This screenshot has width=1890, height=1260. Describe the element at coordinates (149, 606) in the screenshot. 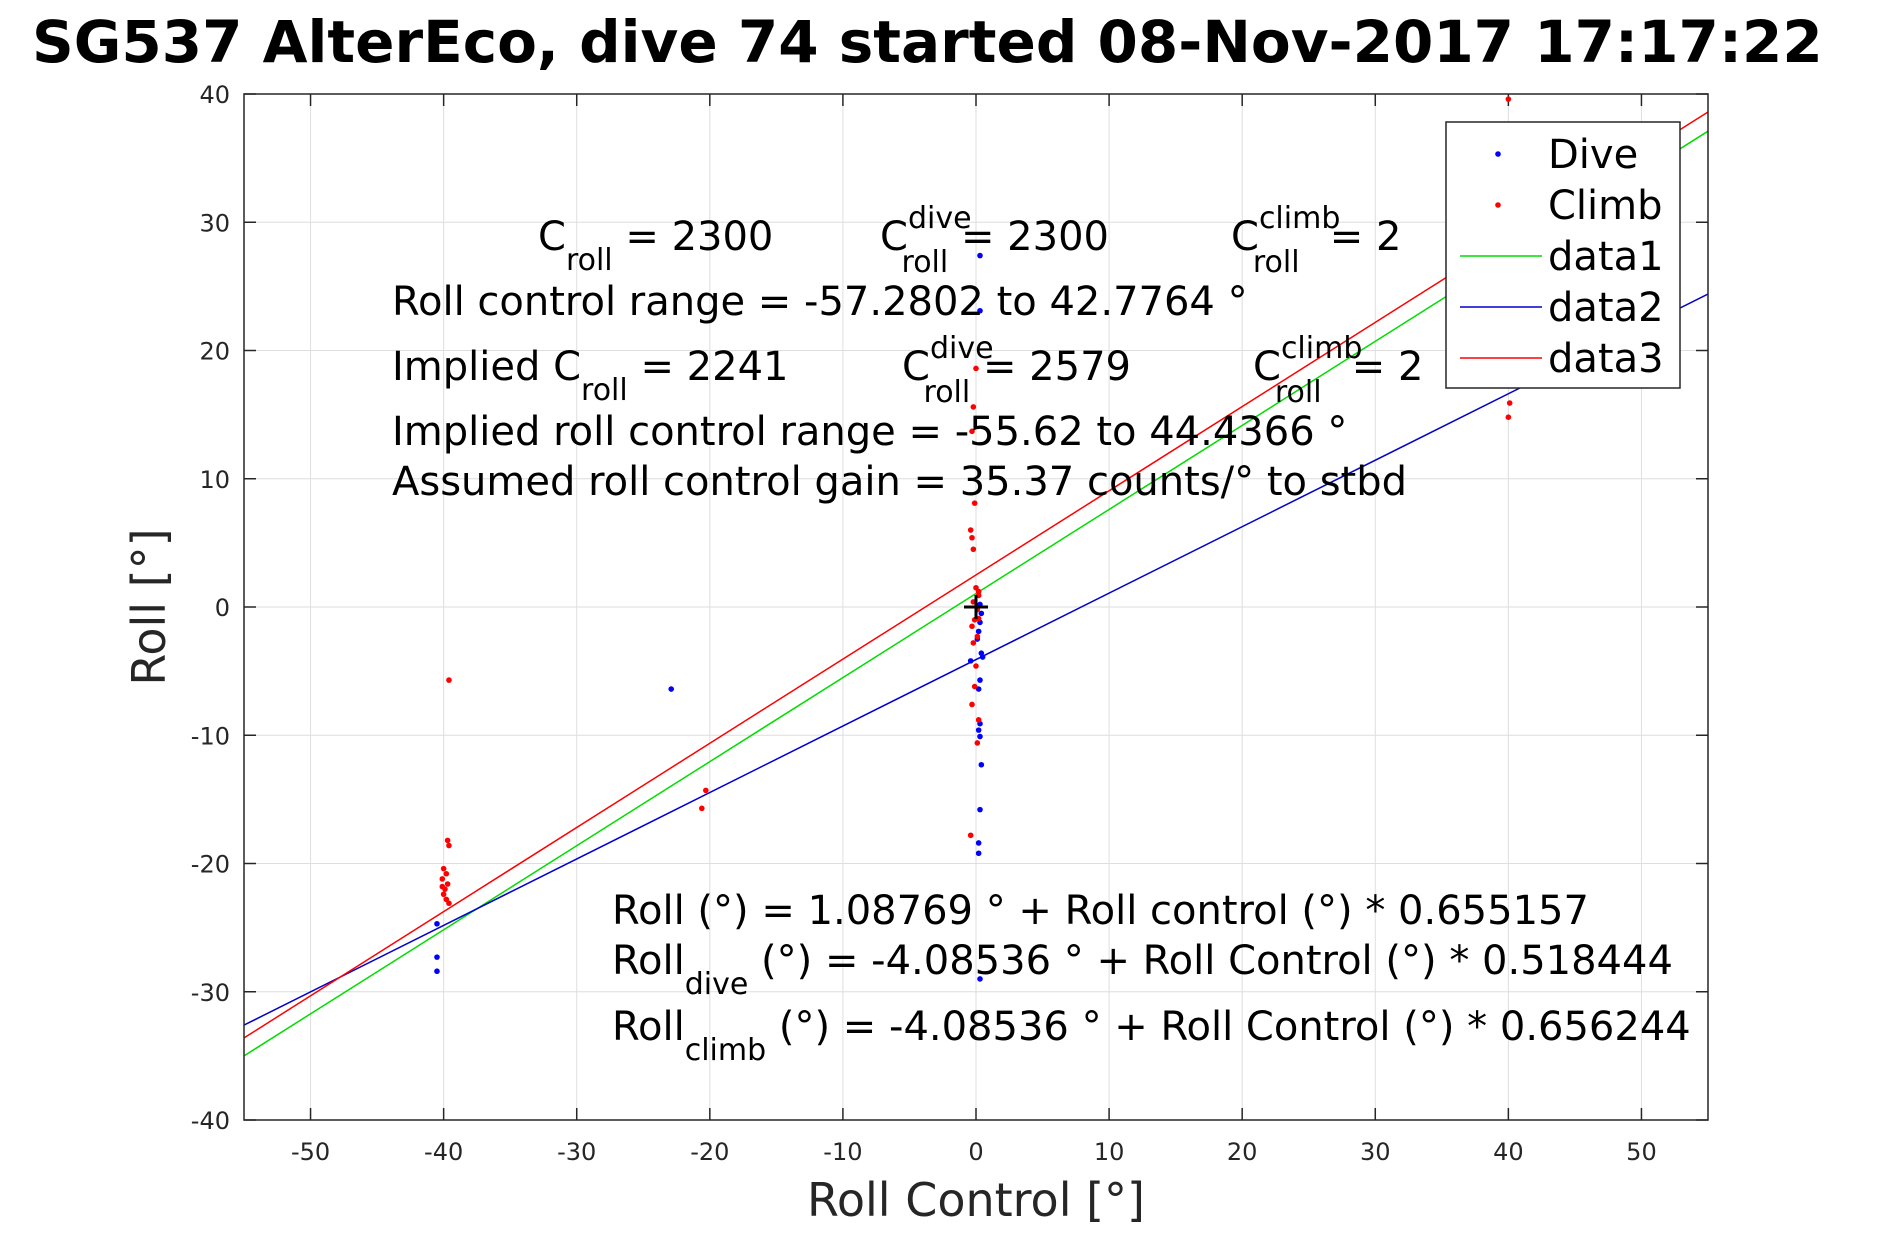

I see `y-axis-label: Roll [°]` at that location.